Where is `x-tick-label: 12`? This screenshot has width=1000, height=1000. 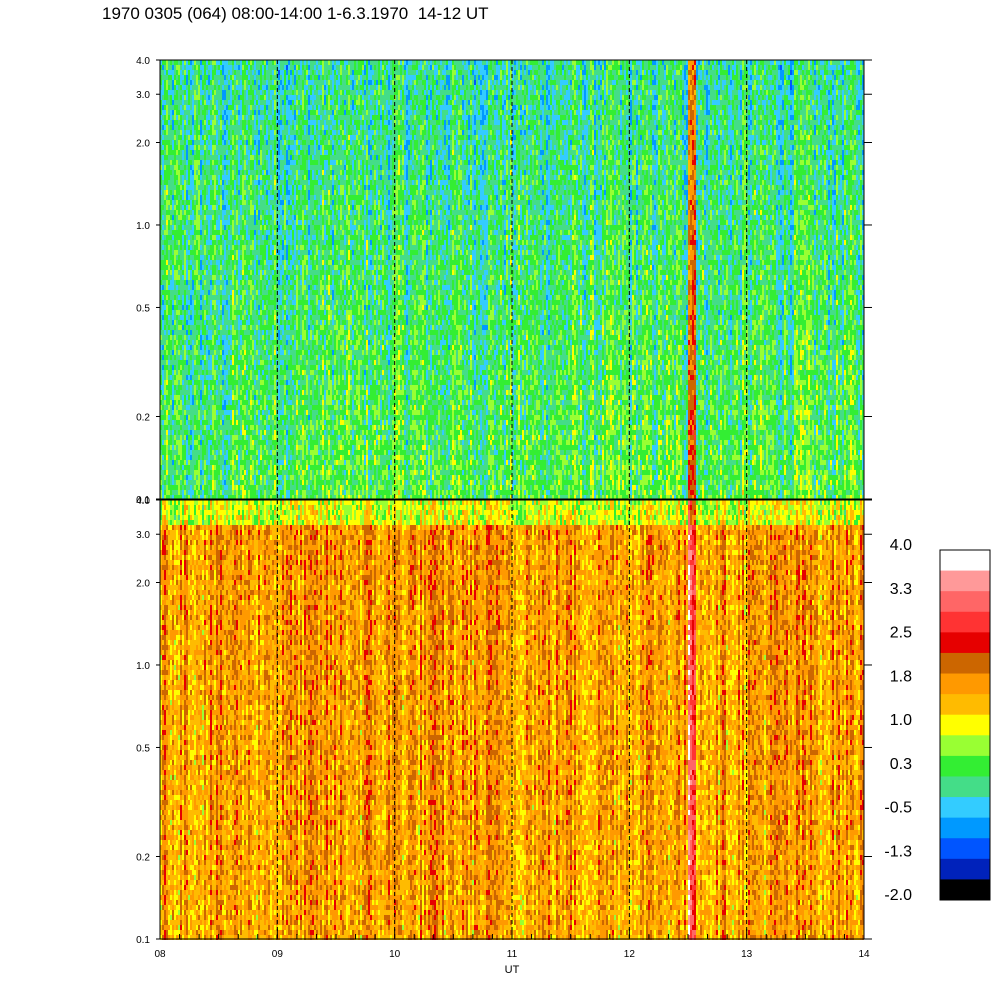 x-tick-label: 12 is located at coordinates (630, 954).